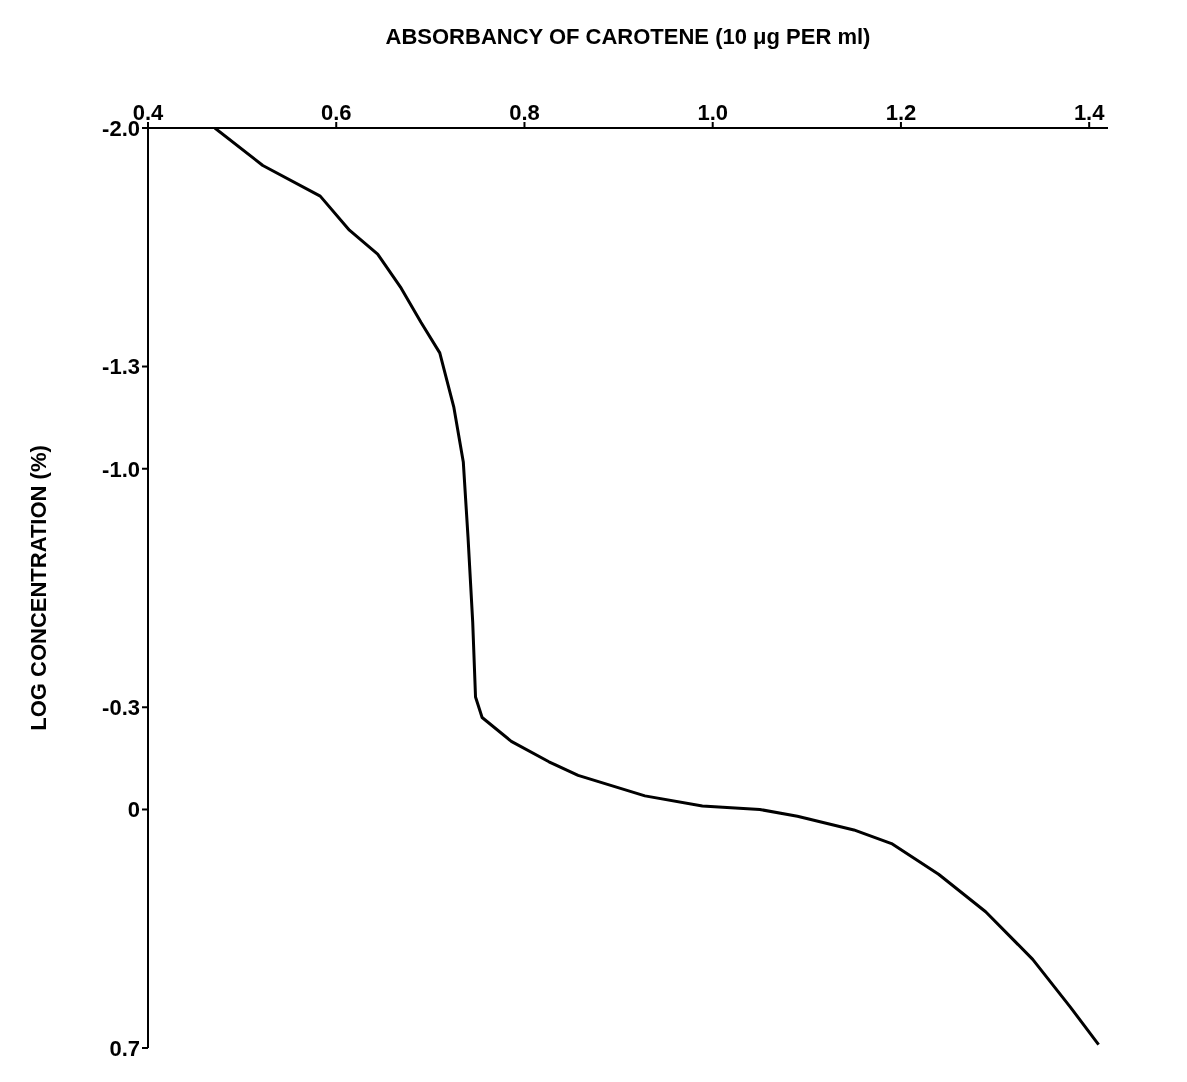  I want to click on x-tick-label: 0.6, so click(336, 112).